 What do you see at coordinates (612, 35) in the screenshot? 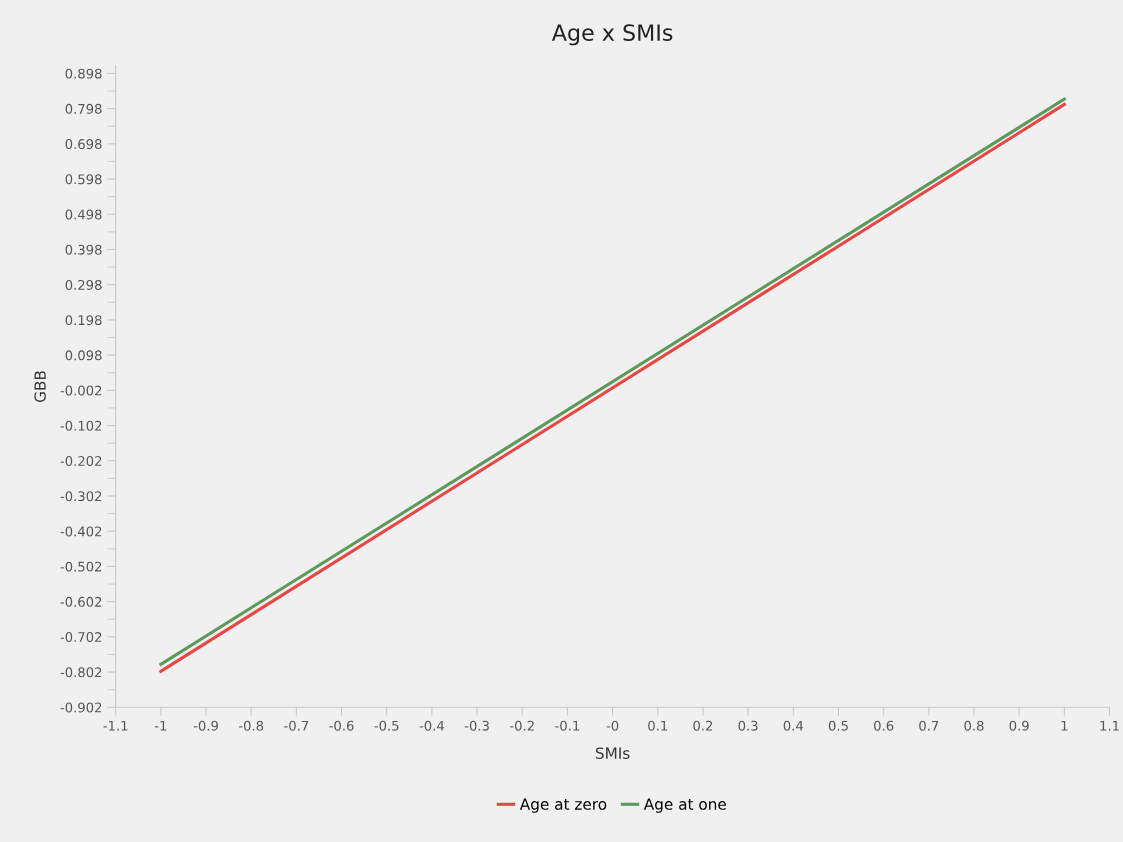
I see `chart-title: Age x SMIs` at bounding box center [612, 35].